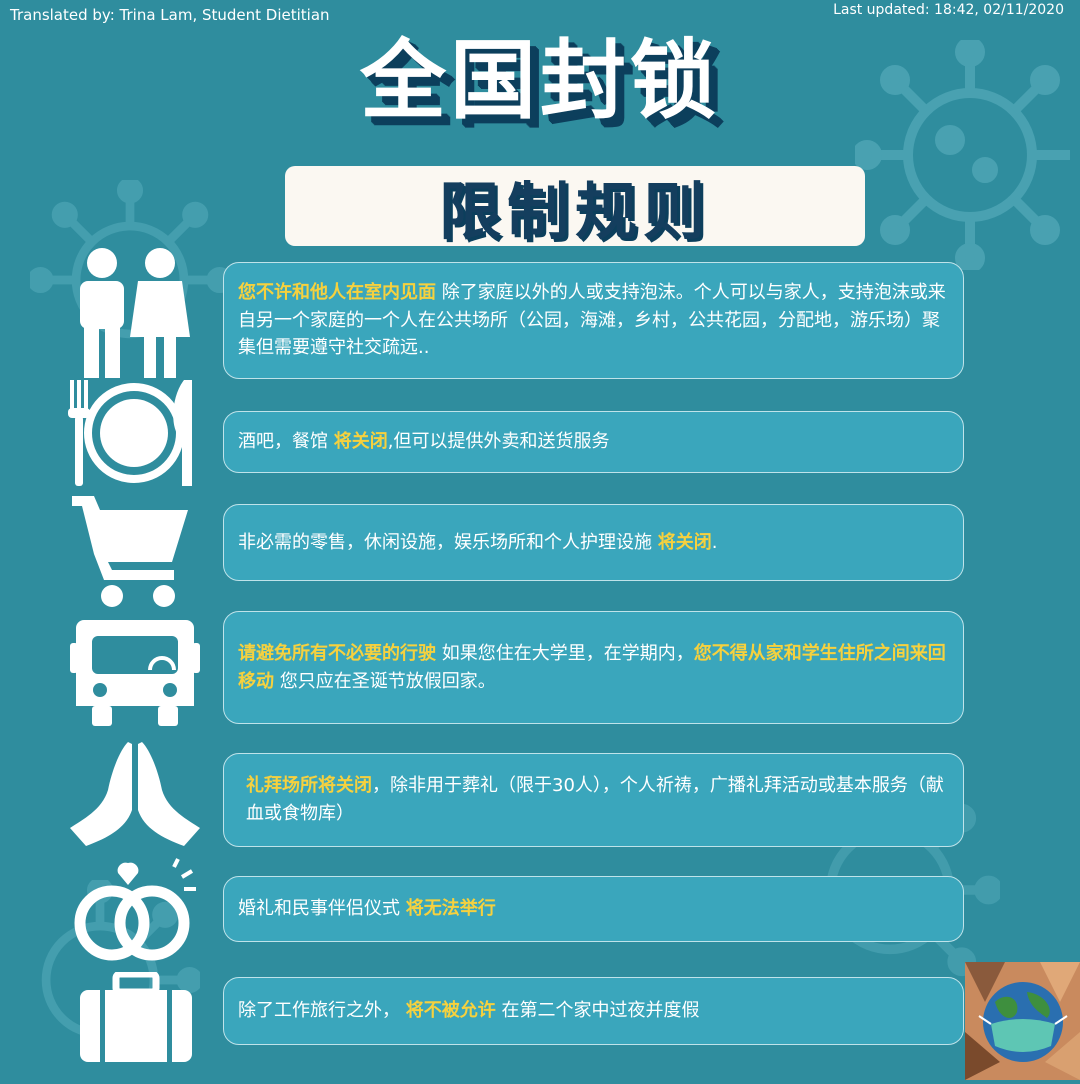  Describe the element at coordinates (448, 542) in the screenshot. I see `rule-text: 非必需的零售，休闲设施，娱乐场所和个人护理设施` at that location.